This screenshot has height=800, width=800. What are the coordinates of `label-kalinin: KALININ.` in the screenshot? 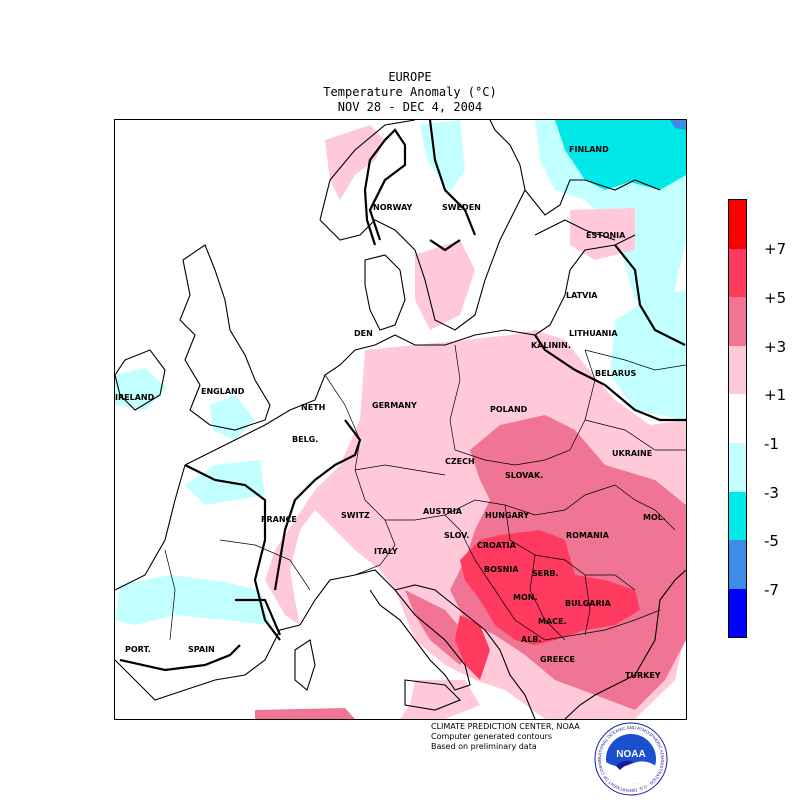 It's located at (551, 345).